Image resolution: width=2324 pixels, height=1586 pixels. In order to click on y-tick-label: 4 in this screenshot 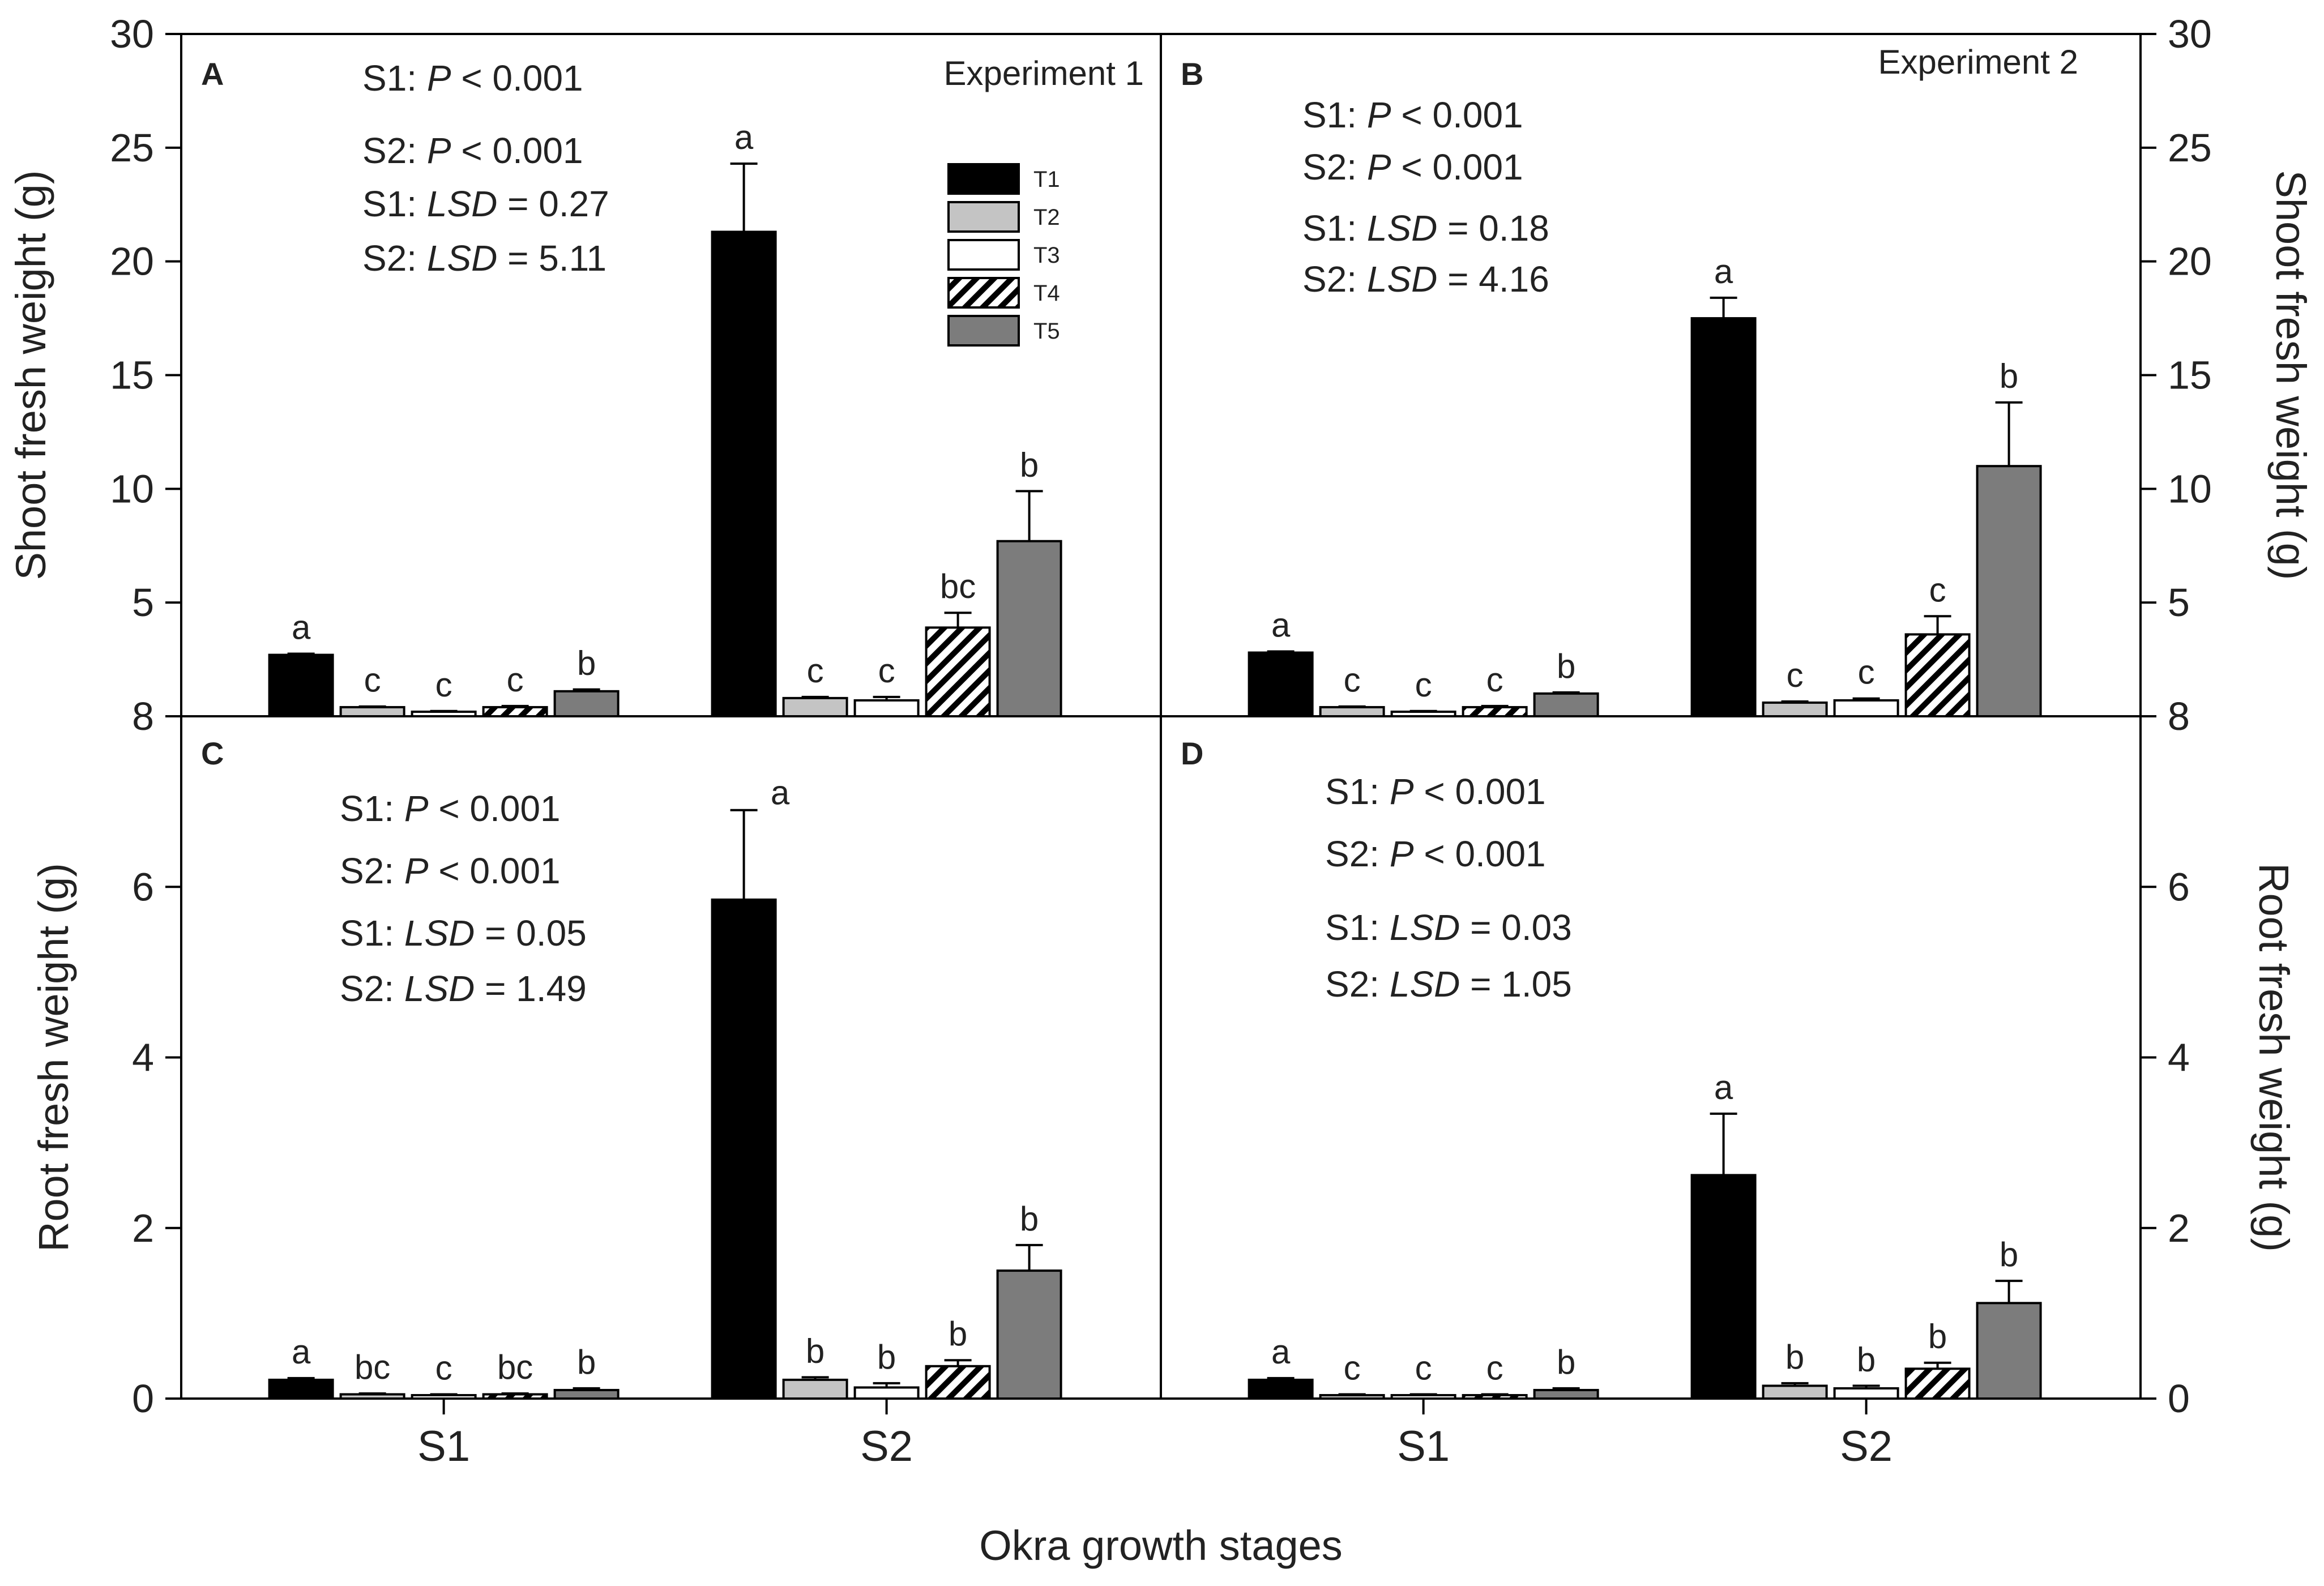, I will do `click(143, 1058)`.